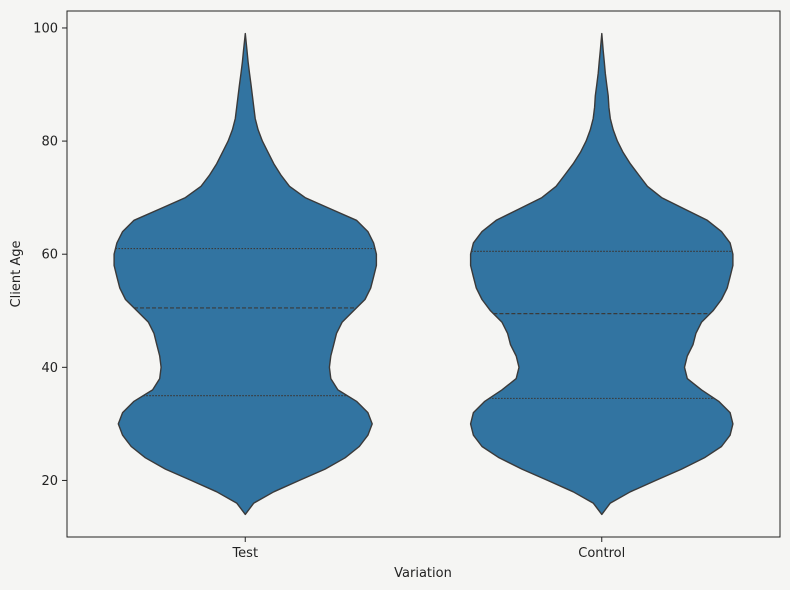 This screenshot has width=790, height=590. I want to click on x-tick-label: Control, so click(601, 553).